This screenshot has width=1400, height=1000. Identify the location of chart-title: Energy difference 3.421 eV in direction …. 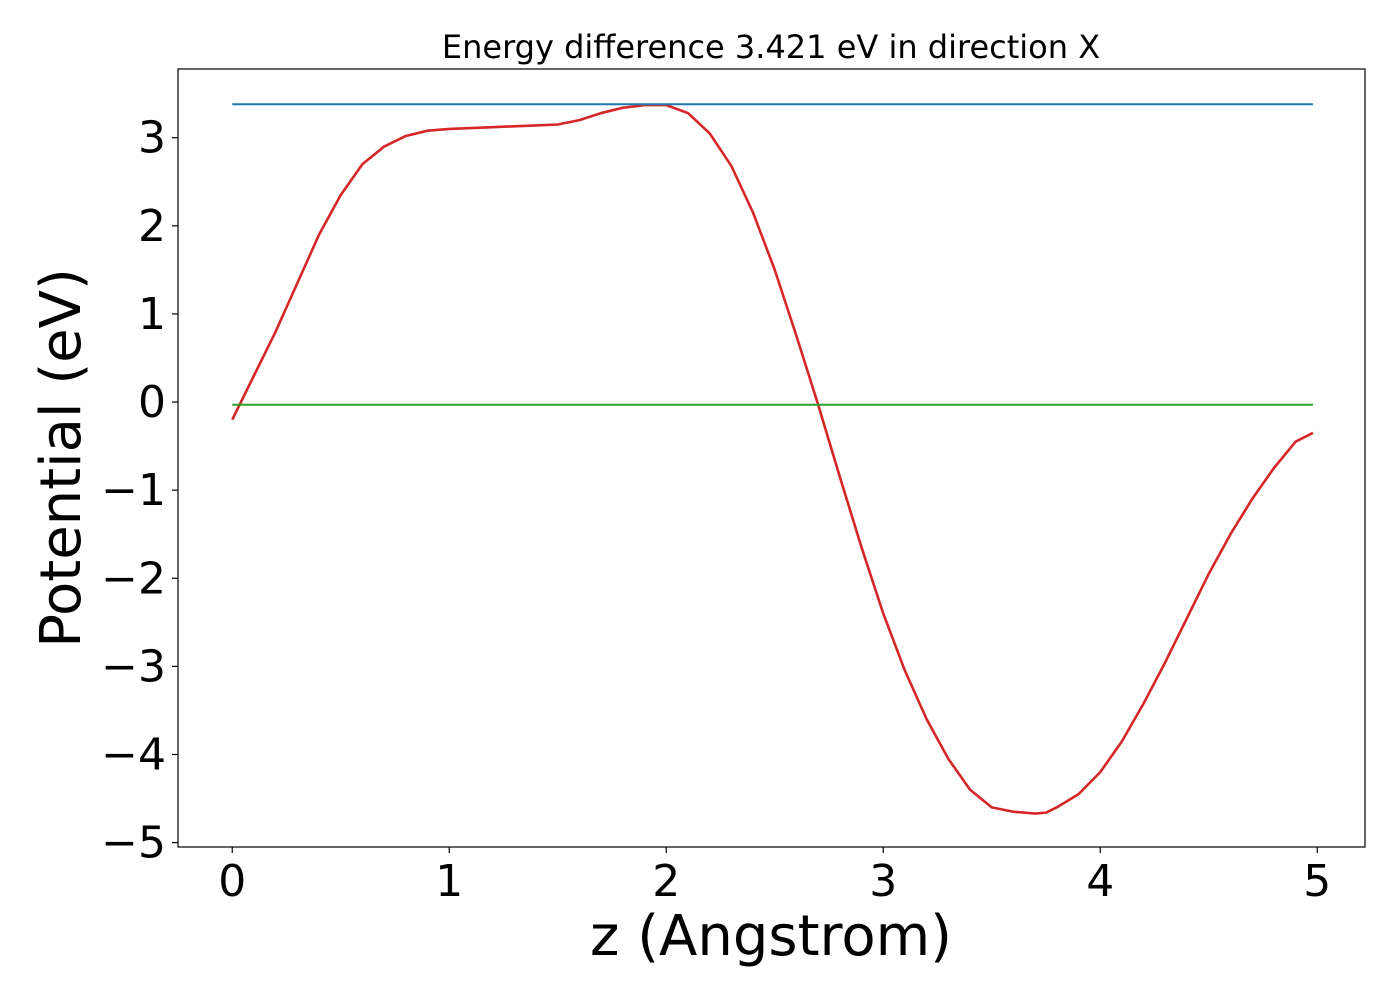
(771, 47).